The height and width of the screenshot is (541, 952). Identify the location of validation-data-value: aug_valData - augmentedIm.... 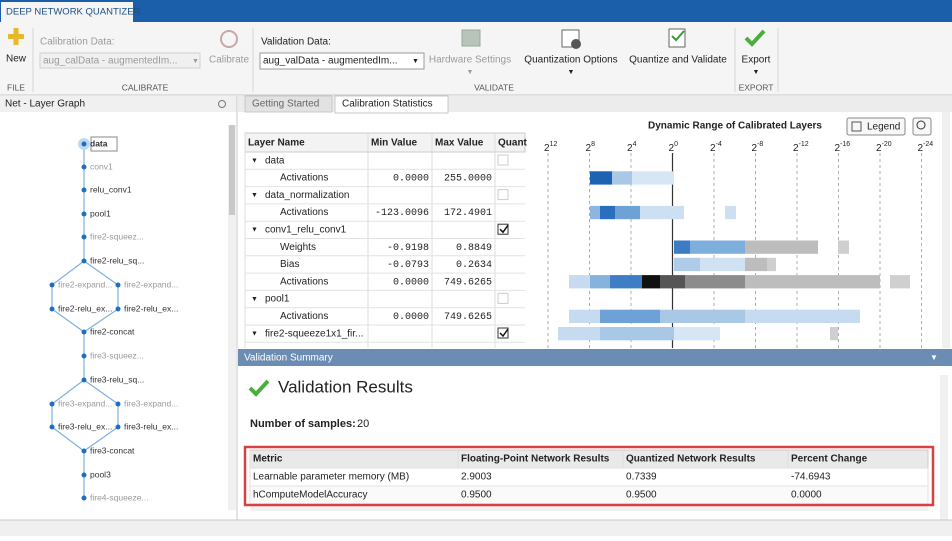
(330, 61).